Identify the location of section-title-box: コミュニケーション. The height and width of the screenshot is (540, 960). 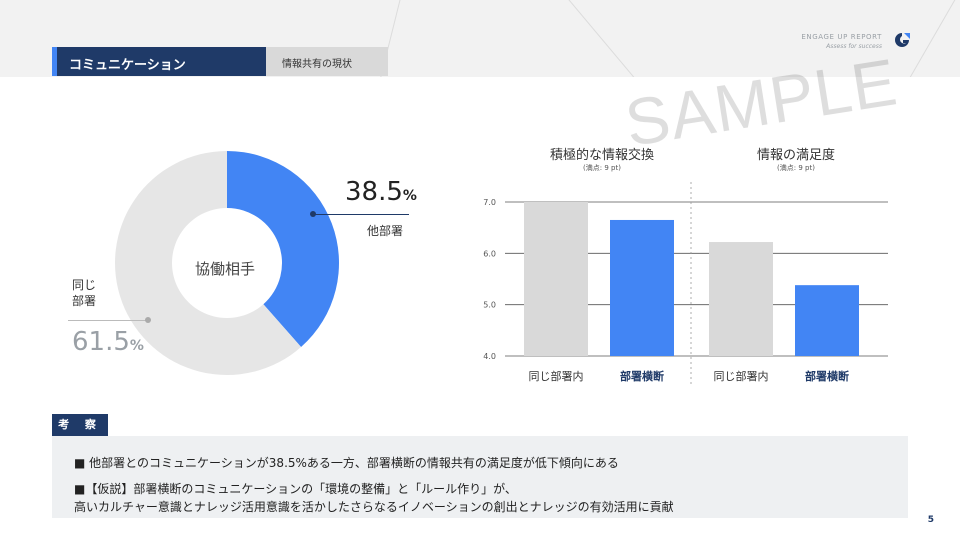
(159, 61).